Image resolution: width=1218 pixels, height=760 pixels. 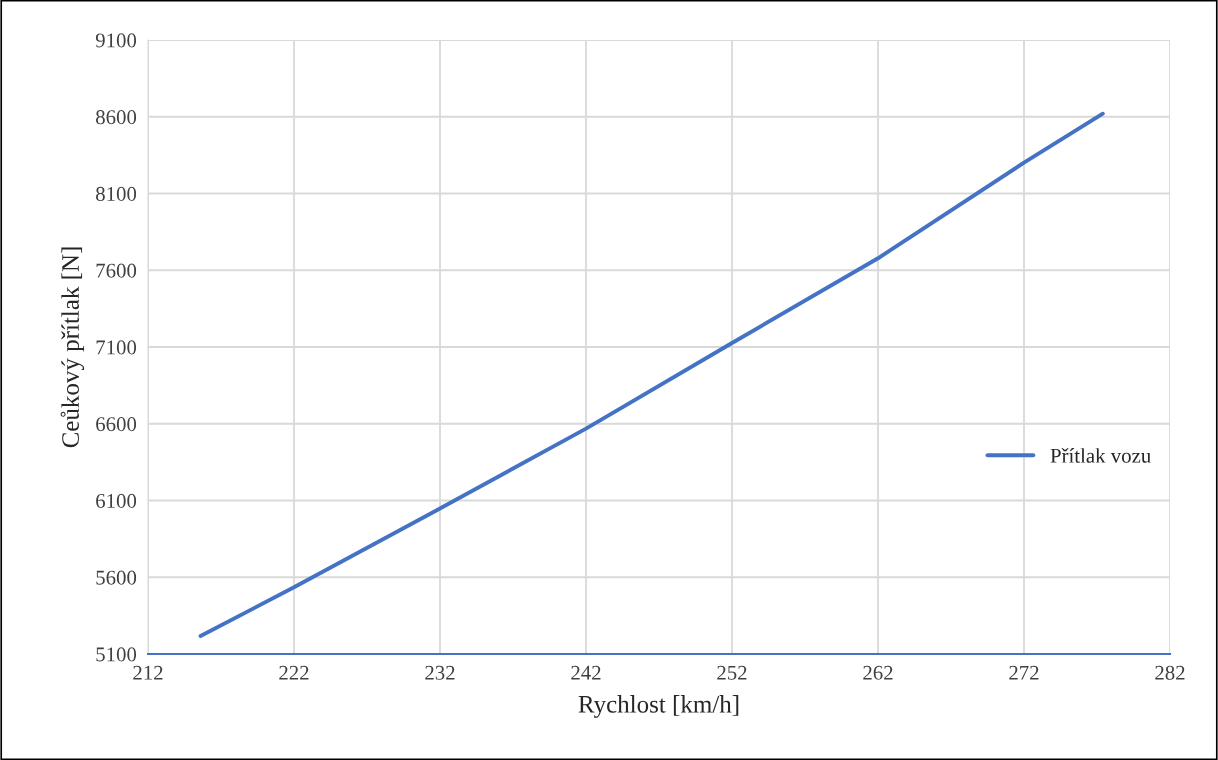 What do you see at coordinates (1024, 672) in the screenshot?
I see `x-tick-label: 272` at bounding box center [1024, 672].